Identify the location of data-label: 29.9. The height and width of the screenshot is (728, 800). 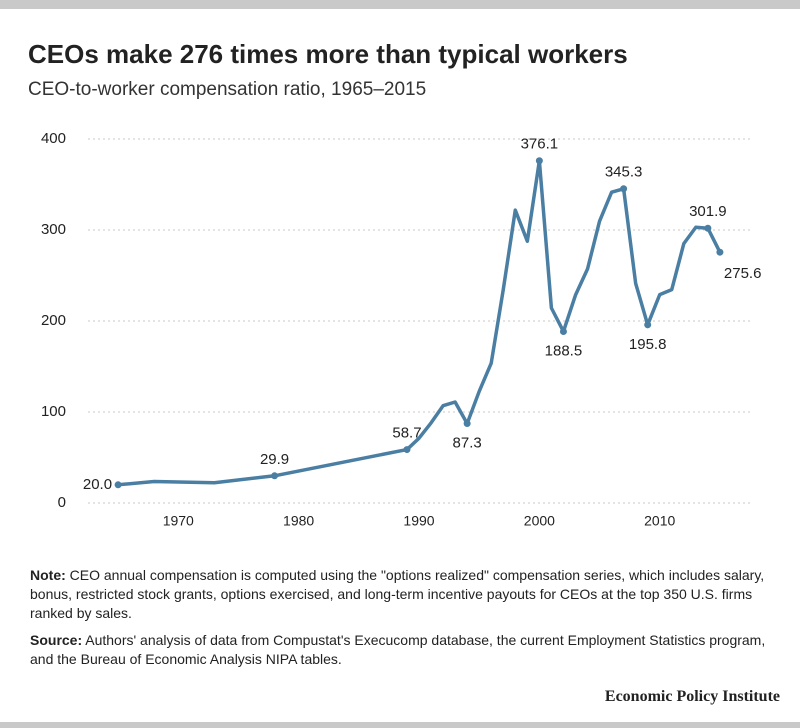
(274, 459).